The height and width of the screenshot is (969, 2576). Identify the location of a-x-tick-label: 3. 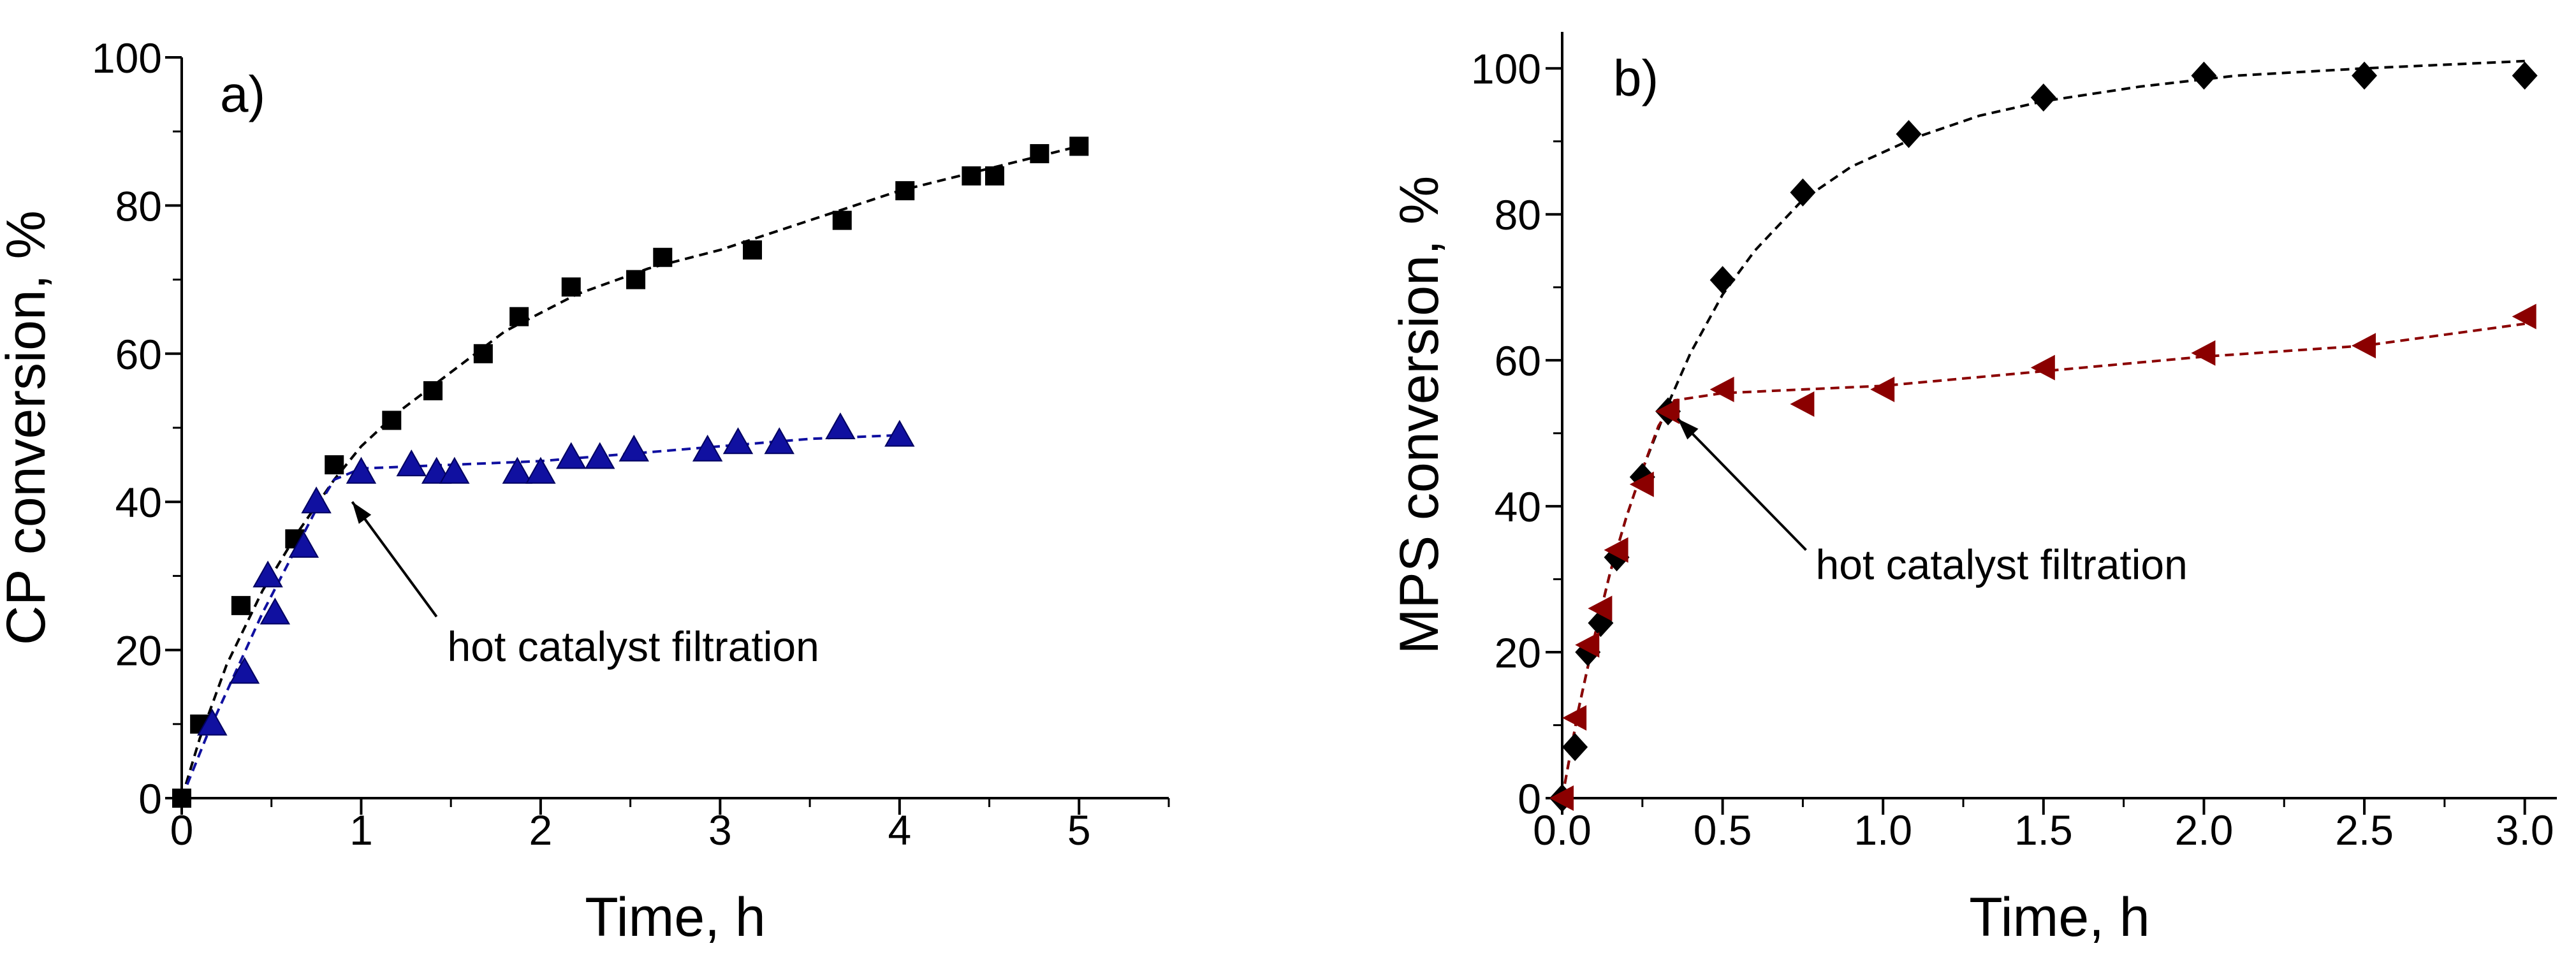
(720, 830).